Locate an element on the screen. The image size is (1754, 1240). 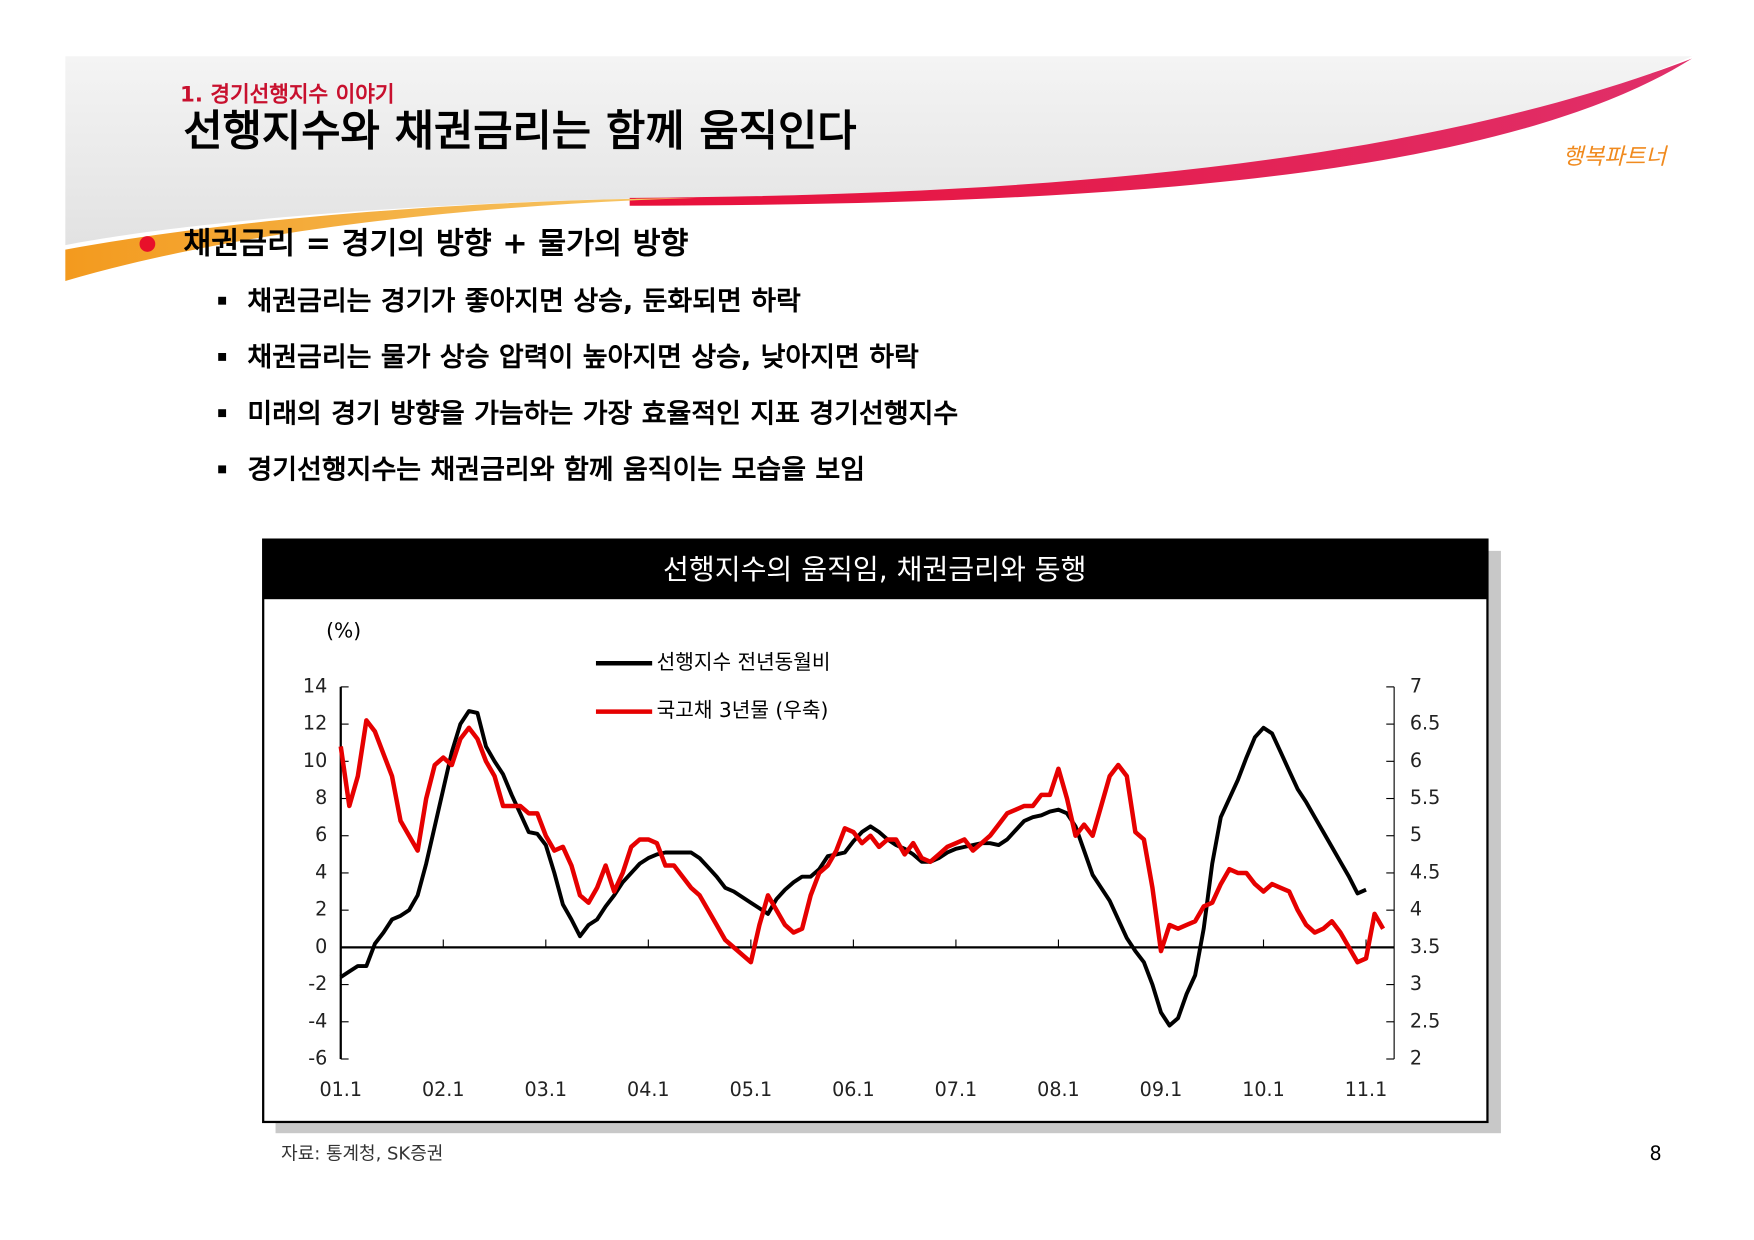
heading: 채권금리 = 경기의 방향 + 물가의 방향 is located at coordinates (435, 244).